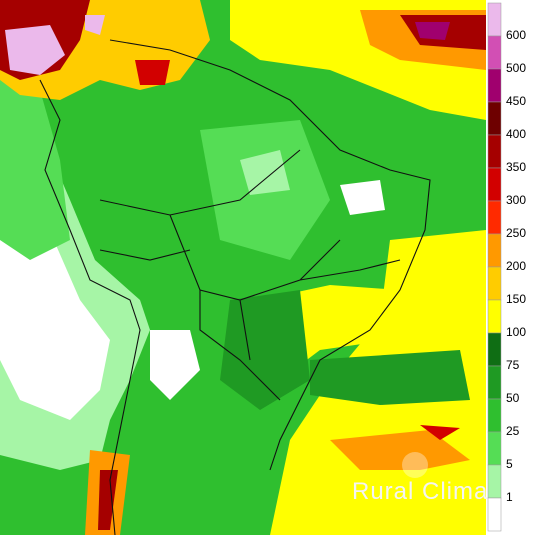 This screenshot has width=533, height=535. Describe the element at coordinates (35, 50) in the screenshot. I see `caribbean-max` at that location.